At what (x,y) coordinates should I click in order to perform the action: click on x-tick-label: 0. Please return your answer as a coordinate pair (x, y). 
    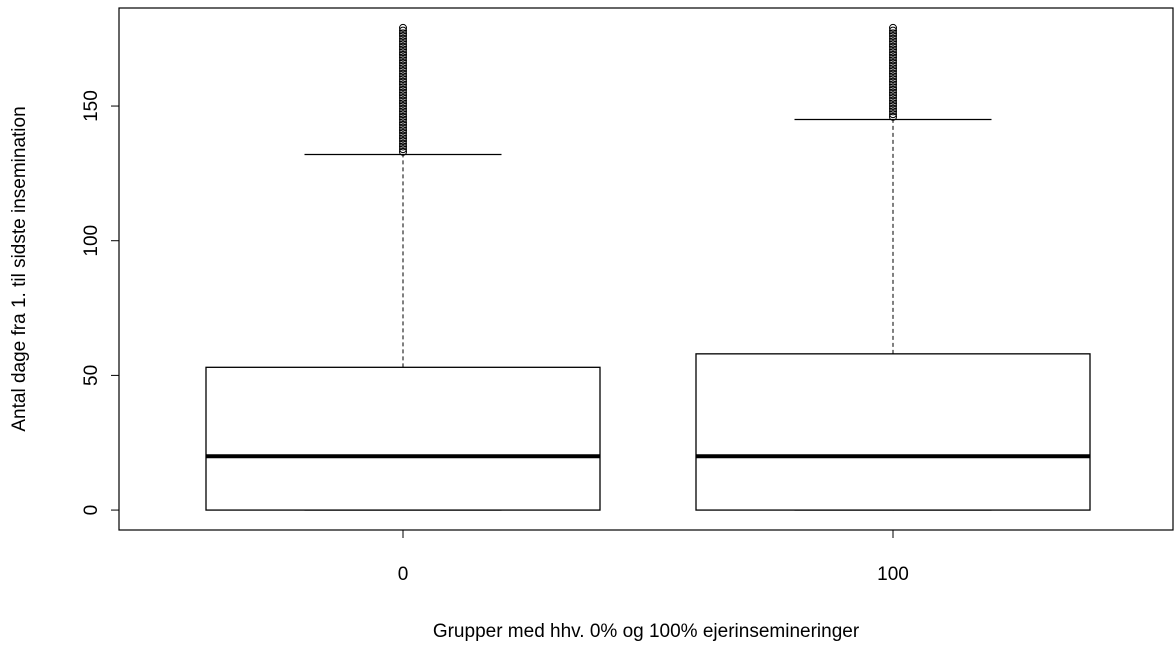
    Looking at the image, I should click on (403, 574).